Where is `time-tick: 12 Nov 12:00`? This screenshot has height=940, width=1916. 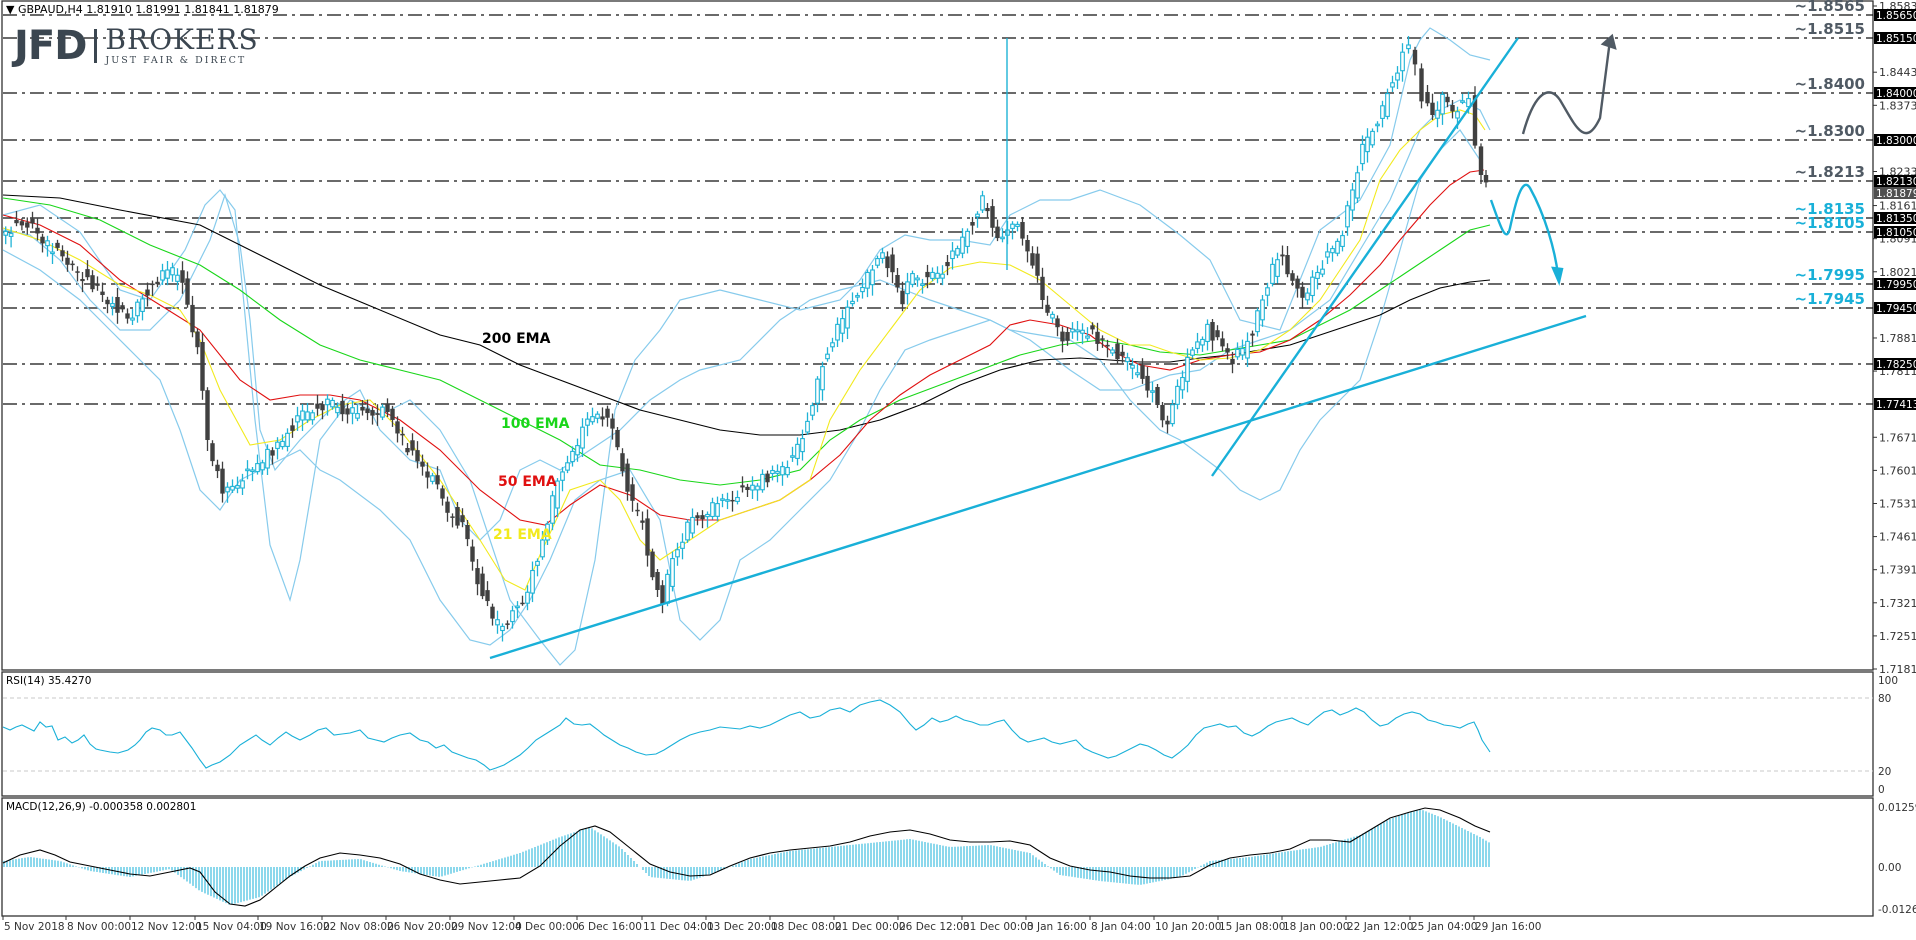
time-tick: 12 Nov 12:00 is located at coordinates (166, 927).